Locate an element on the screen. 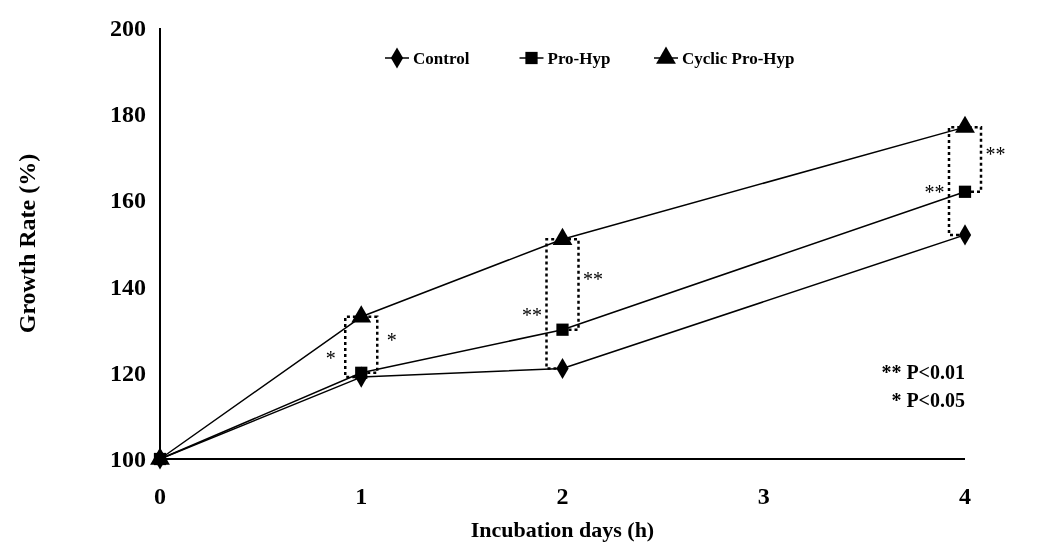 Image resolution: width=1049 pixels, height=549 pixels. annotation: * P<0.05 is located at coordinates (928, 400).